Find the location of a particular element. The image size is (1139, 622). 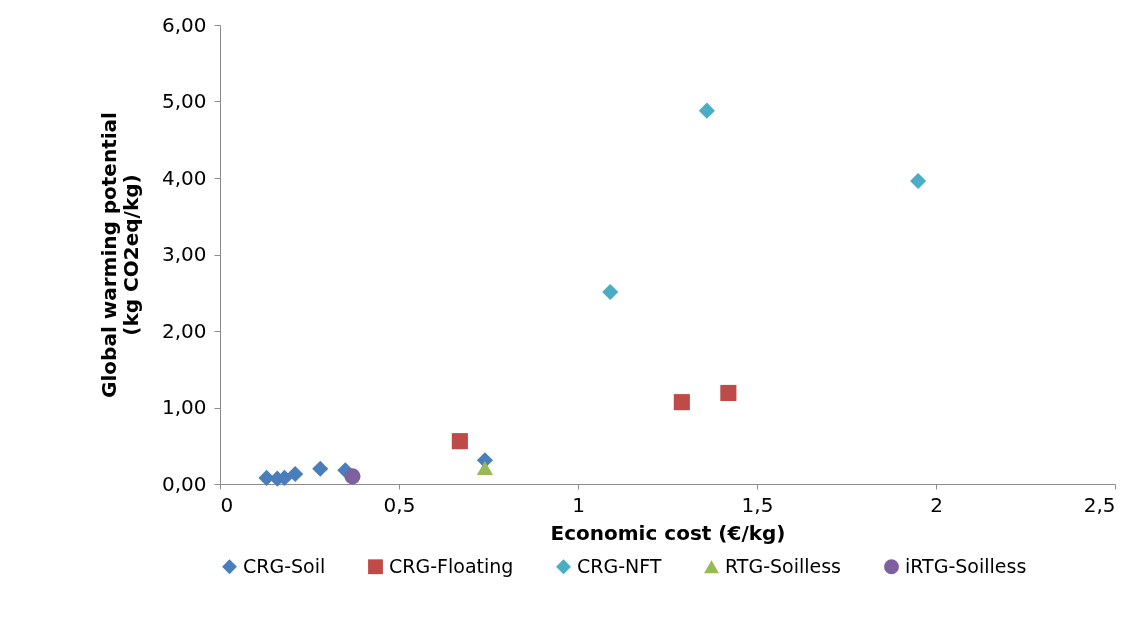

y-tick-label: 6,00 is located at coordinates (184, 24).